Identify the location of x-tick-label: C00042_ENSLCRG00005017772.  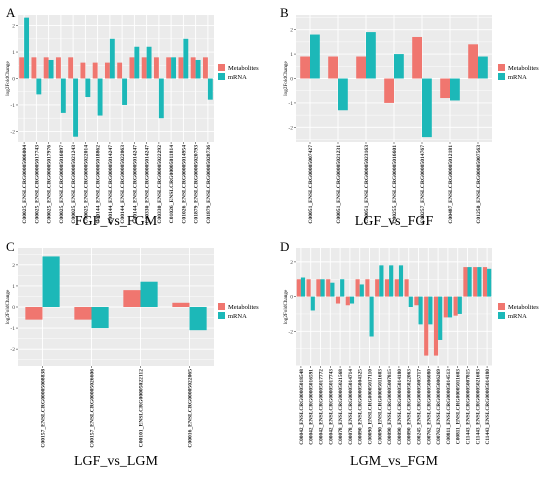
(322, 407).